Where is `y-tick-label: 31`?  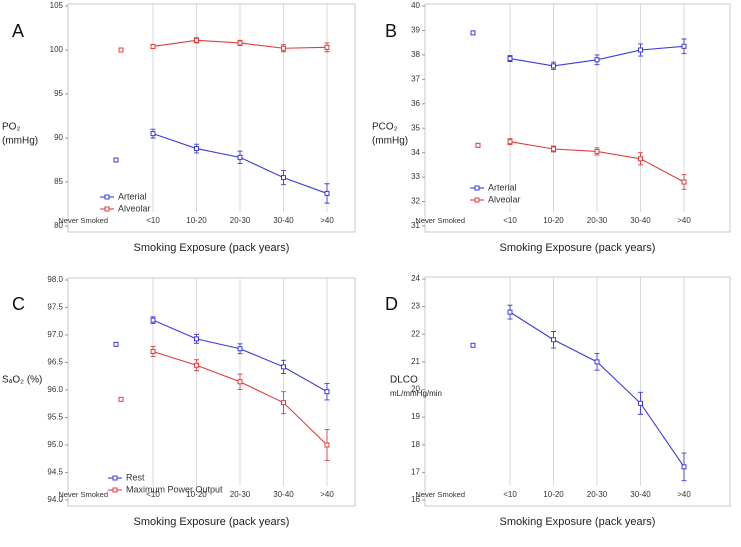 y-tick-label: 31 is located at coordinates (415, 225).